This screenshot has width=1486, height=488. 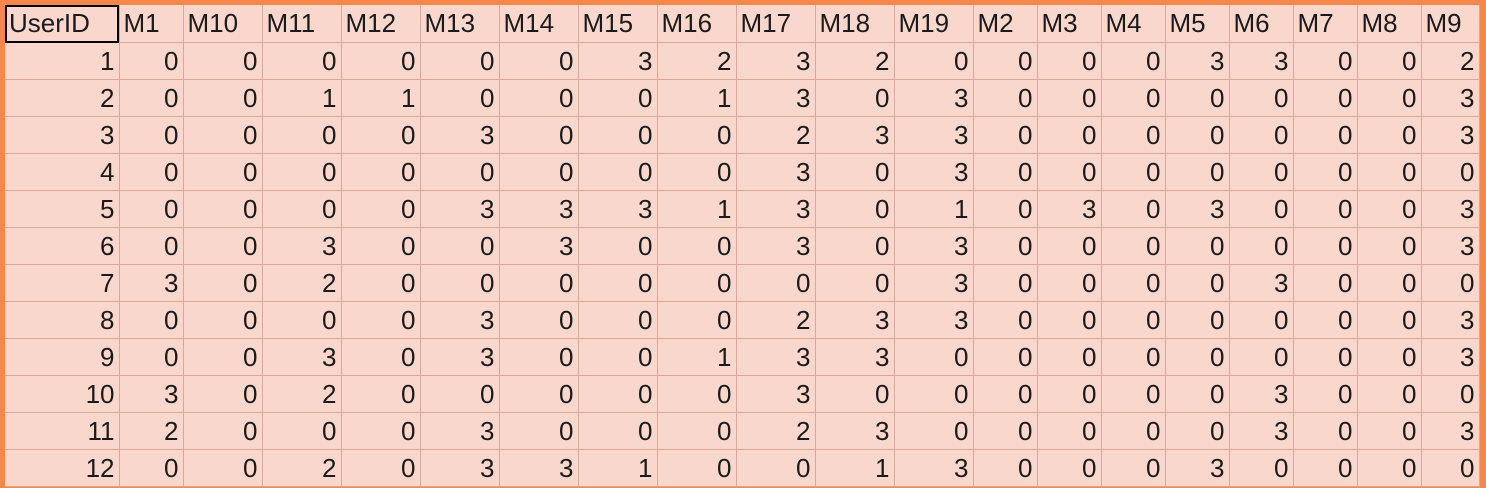 What do you see at coordinates (62, 24) in the screenshot?
I see `header-cell-userid: UserID` at bounding box center [62, 24].